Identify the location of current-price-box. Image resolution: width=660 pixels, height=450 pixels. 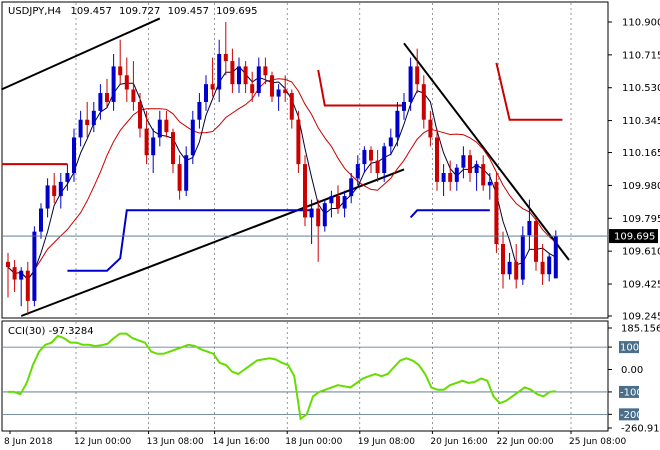
(633, 236).